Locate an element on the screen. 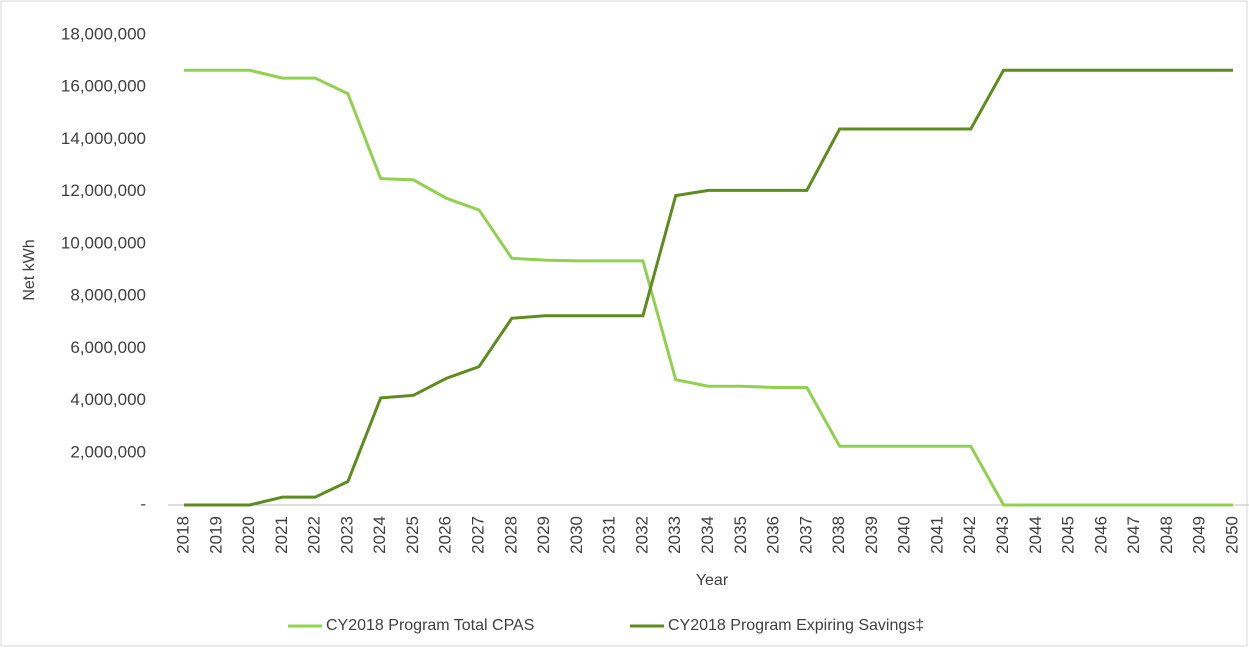 This screenshot has width=1249, height=648. x-tick-label: 2028 is located at coordinates (510, 535).